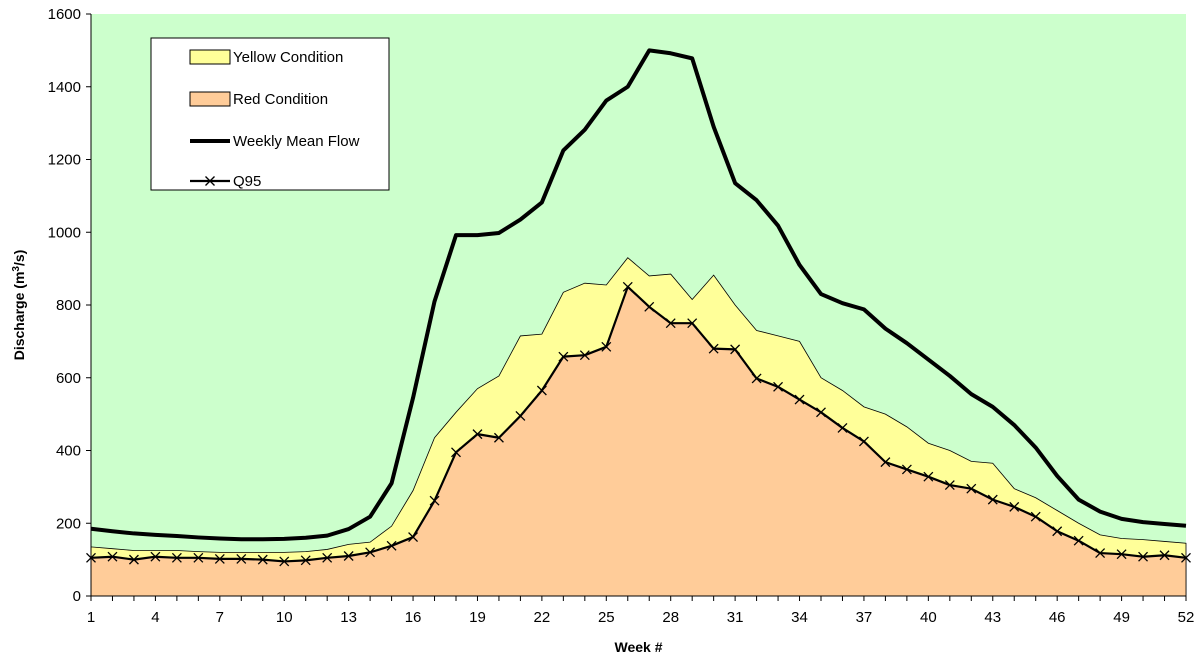 The height and width of the screenshot is (659, 1198). Describe the element at coordinates (477, 617) in the screenshot. I see `x-tick-label: 19` at that location.